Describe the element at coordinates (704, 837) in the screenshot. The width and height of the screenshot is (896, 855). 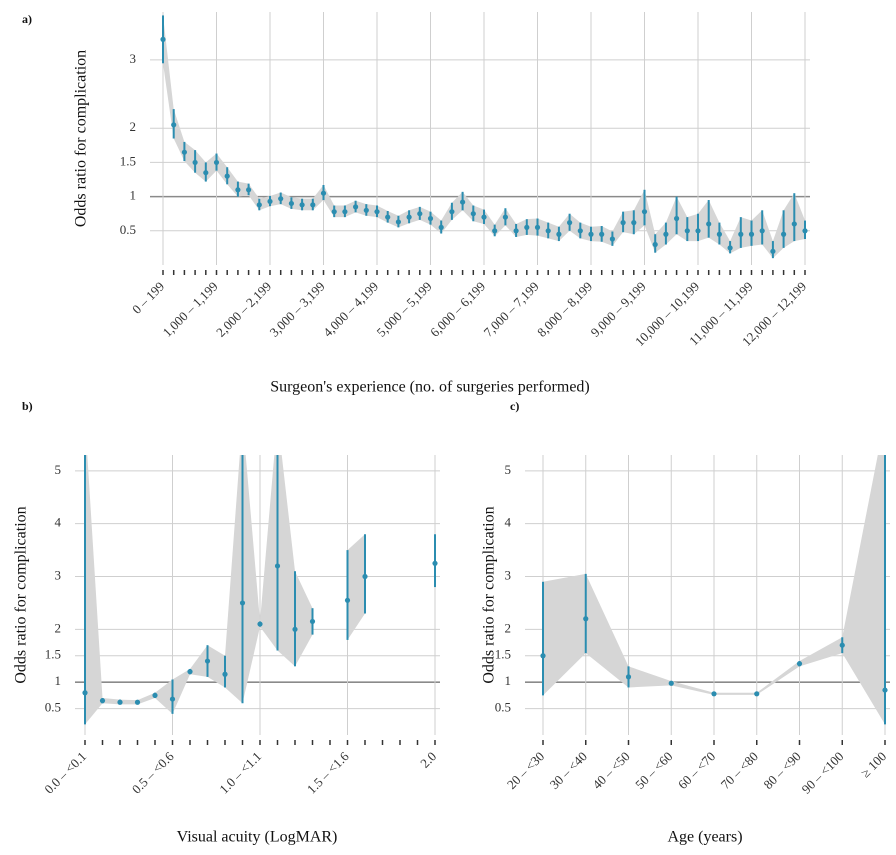
I see `x-axis-title: Age (years)` at that location.